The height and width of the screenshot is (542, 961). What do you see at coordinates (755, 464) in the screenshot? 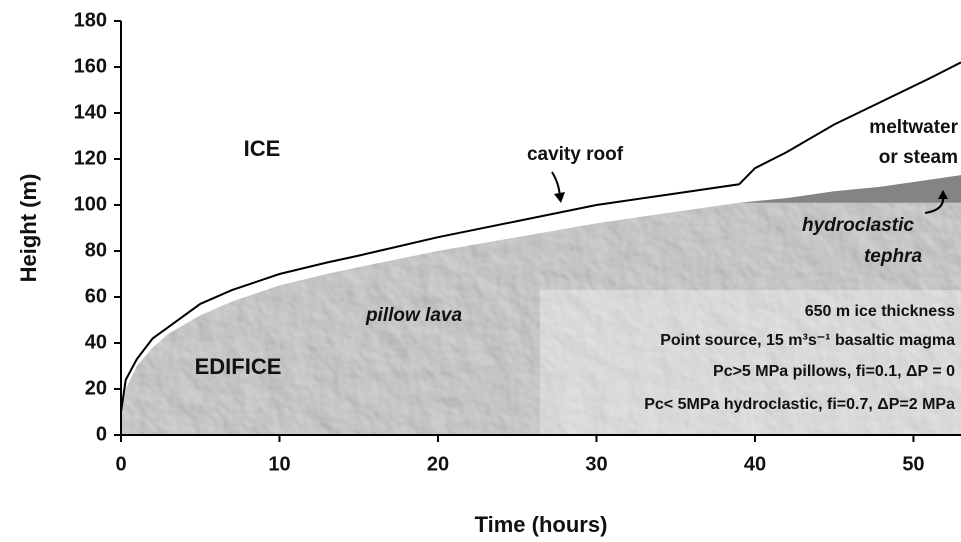
I see `x-tick-label: 40` at bounding box center [755, 464].